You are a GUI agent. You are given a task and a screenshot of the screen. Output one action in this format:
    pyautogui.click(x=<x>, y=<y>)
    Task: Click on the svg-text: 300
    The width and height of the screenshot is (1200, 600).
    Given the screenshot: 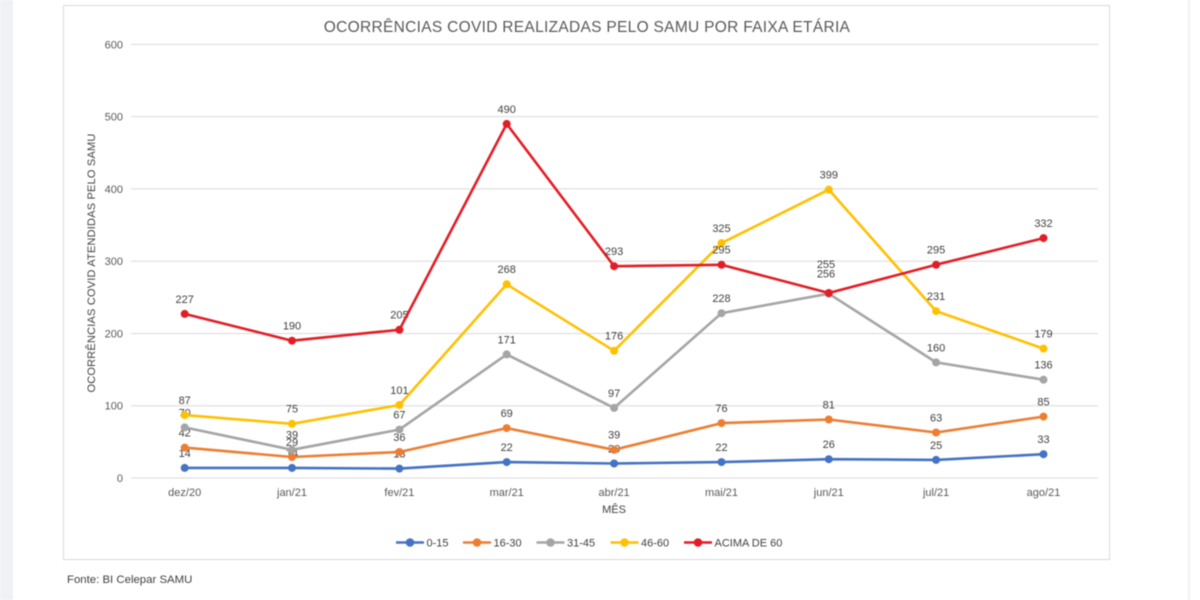 What is the action you would take?
    pyautogui.click(x=114, y=262)
    